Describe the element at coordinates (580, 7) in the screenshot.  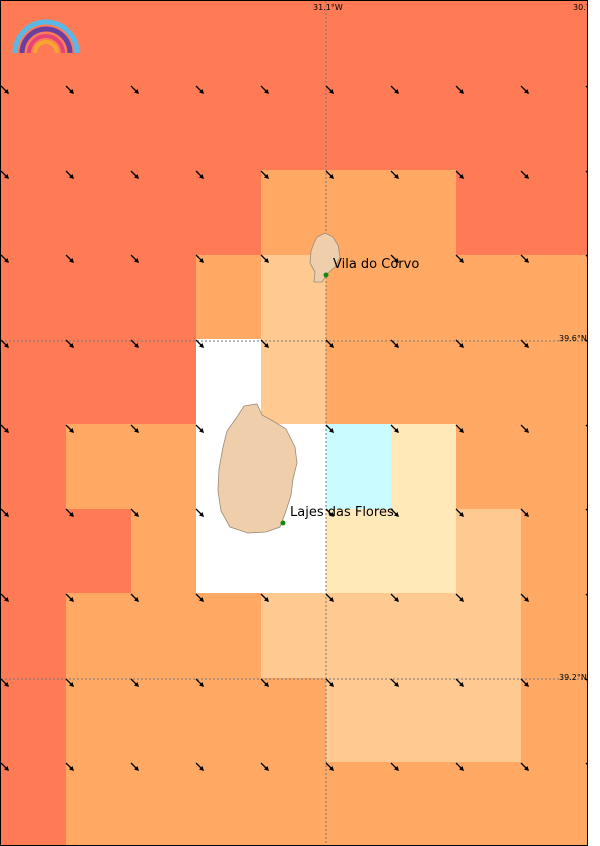
I see `longitude-label-30-7w: 30.7°W` at that location.